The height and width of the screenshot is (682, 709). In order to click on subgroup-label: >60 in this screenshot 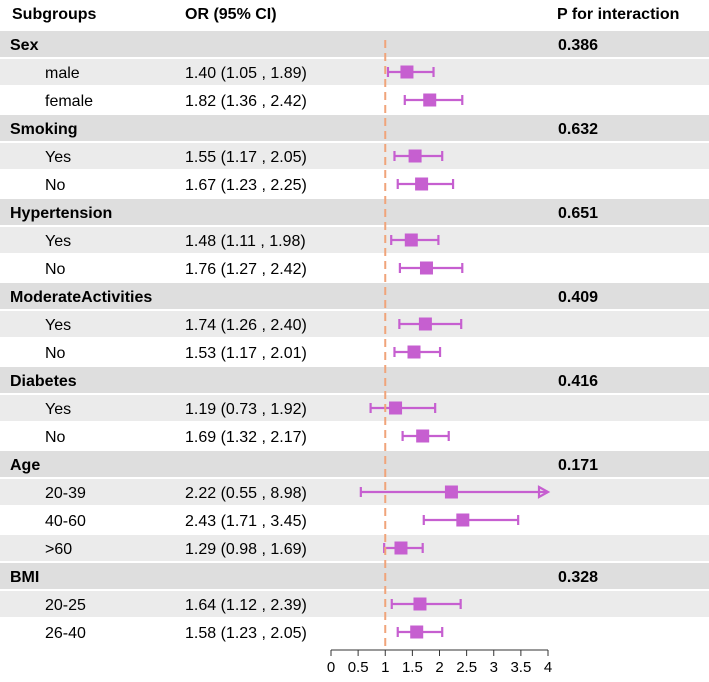, I will do `click(58, 549)`.